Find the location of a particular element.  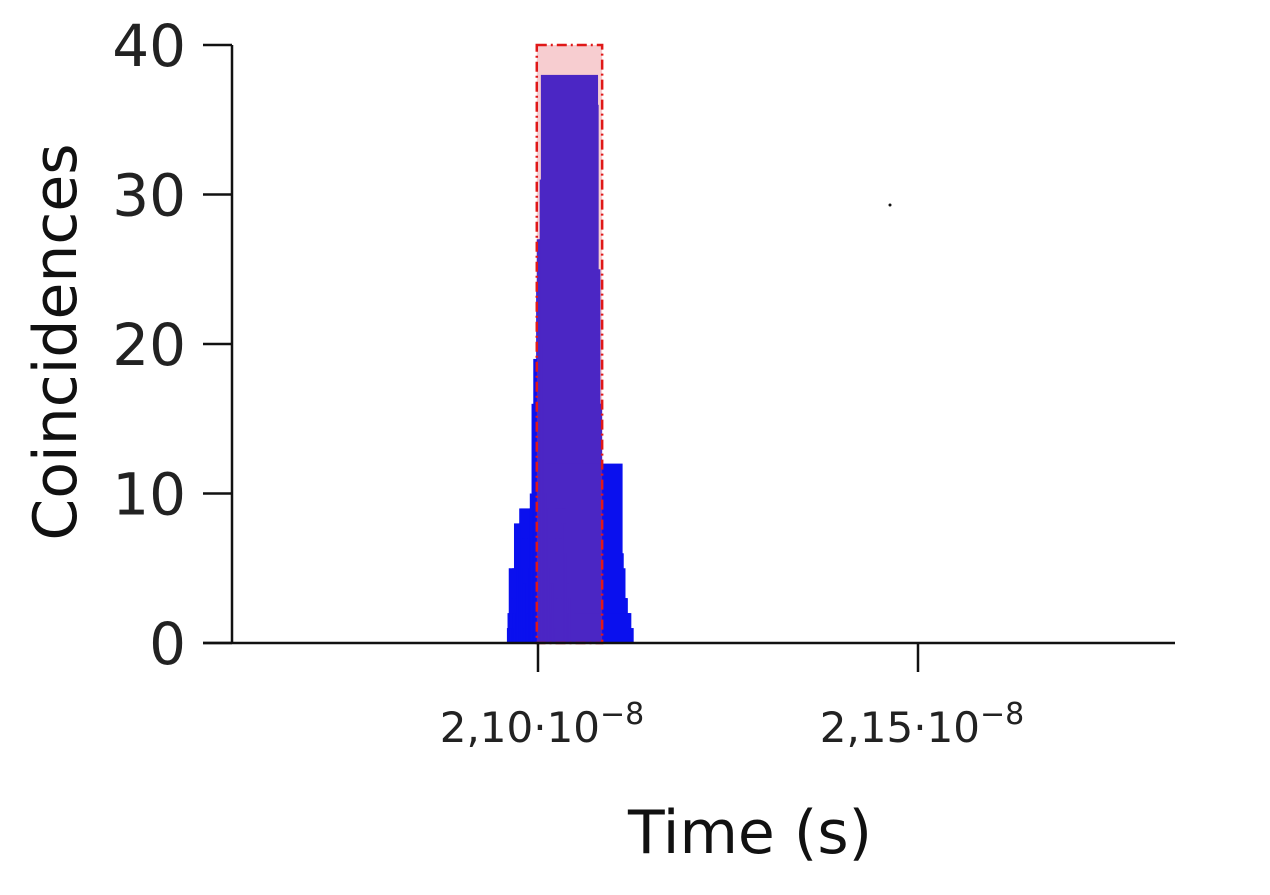

x-axis-title: Time (s) is located at coordinates (749, 833).